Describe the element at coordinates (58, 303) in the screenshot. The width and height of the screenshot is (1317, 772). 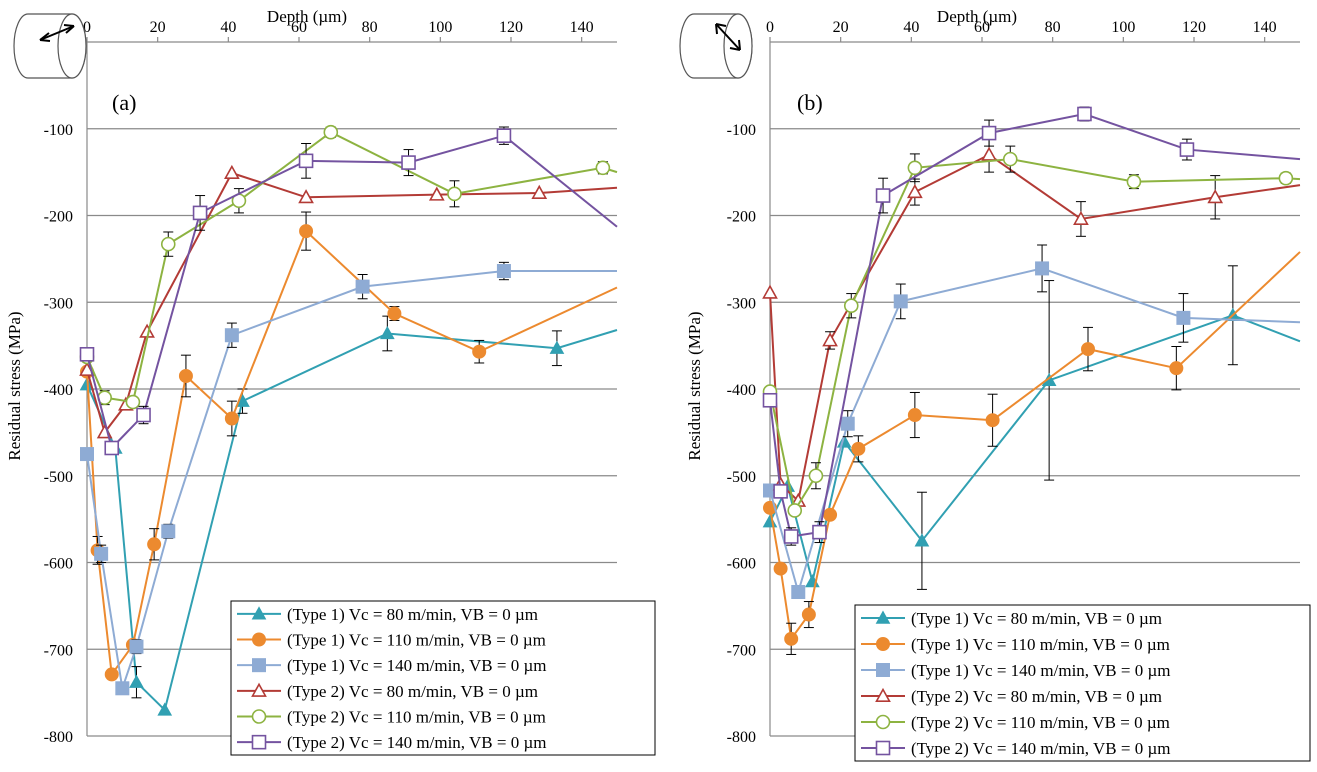
I see `a-y-tick-label: -300` at that location.